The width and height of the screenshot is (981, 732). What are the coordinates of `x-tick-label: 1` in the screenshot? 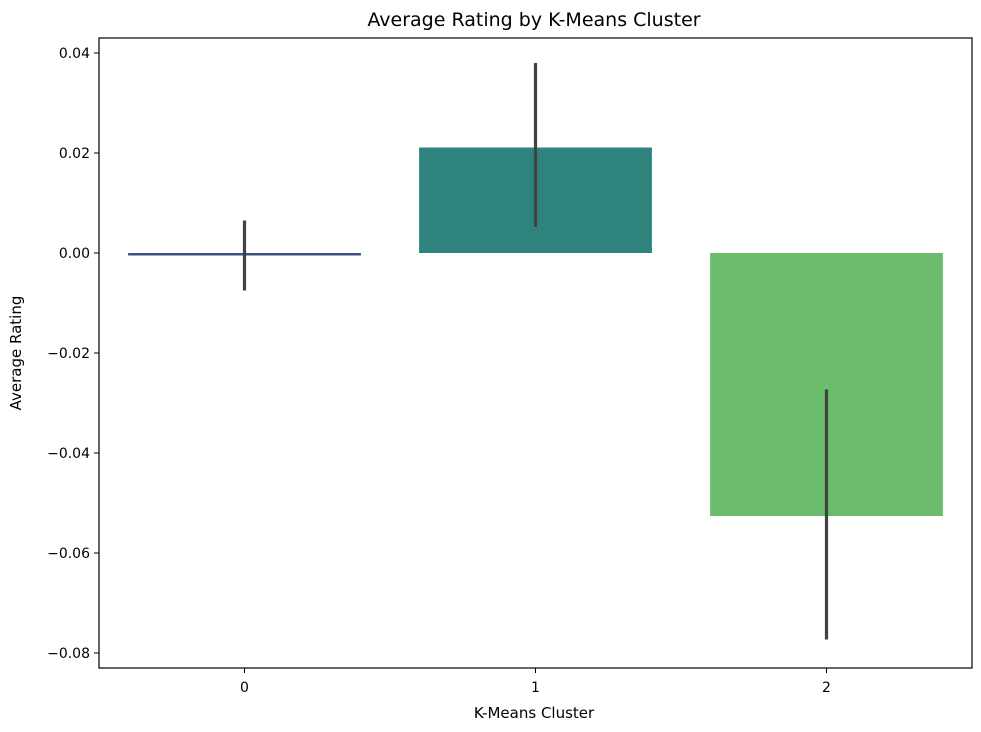 It's located at (535, 688).